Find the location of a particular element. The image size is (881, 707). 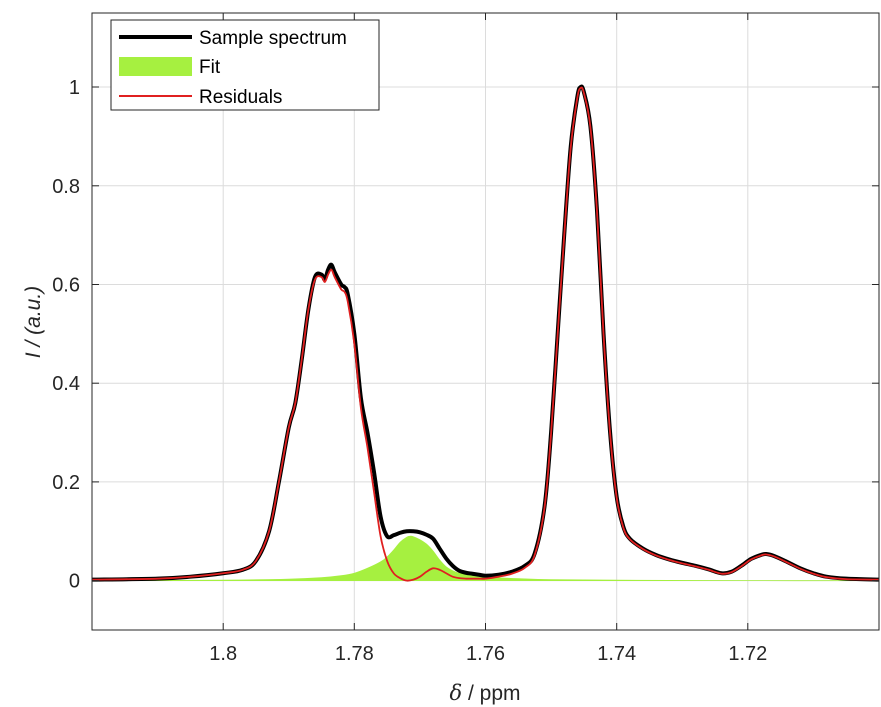

legend: Sample spectrum Fit Residuals is located at coordinates (245, 65).